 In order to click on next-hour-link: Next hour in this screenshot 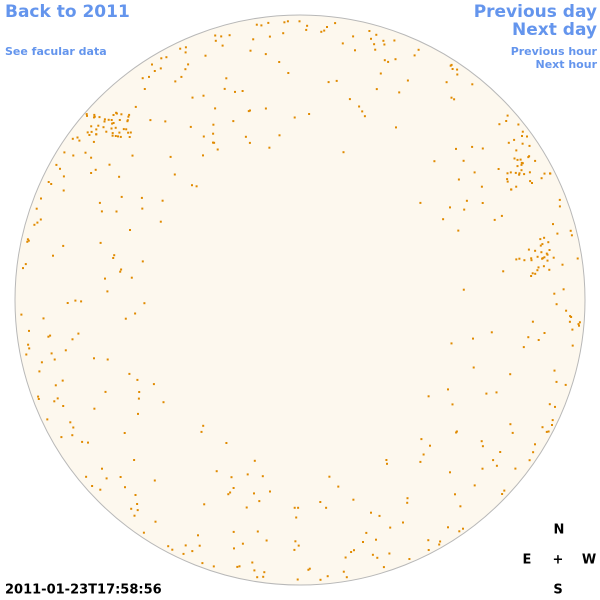, I will do `click(567, 64)`.